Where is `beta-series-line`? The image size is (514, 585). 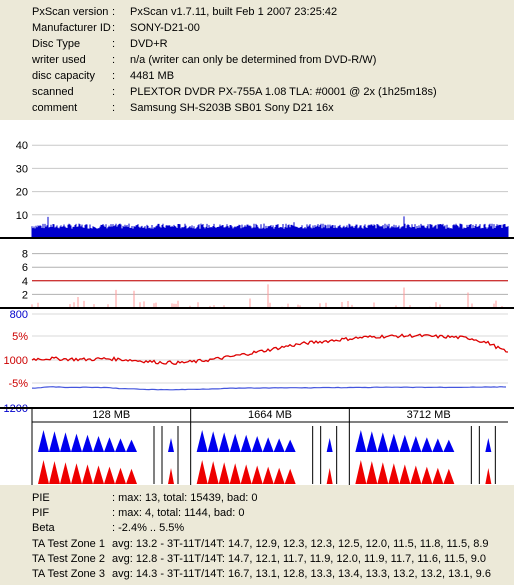
beta-series-line is located at coordinates (270, 349).